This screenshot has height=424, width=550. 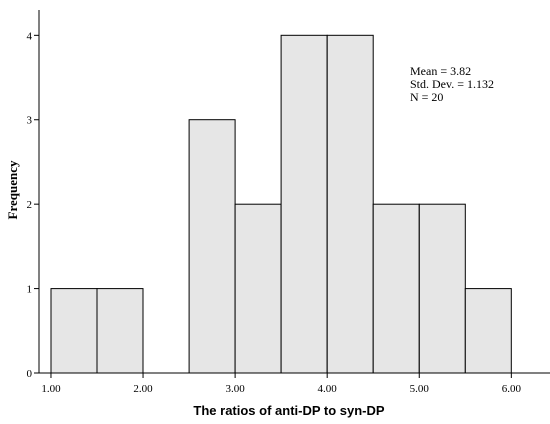 I want to click on x-tick-label: 6.00, so click(x=512, y=389).